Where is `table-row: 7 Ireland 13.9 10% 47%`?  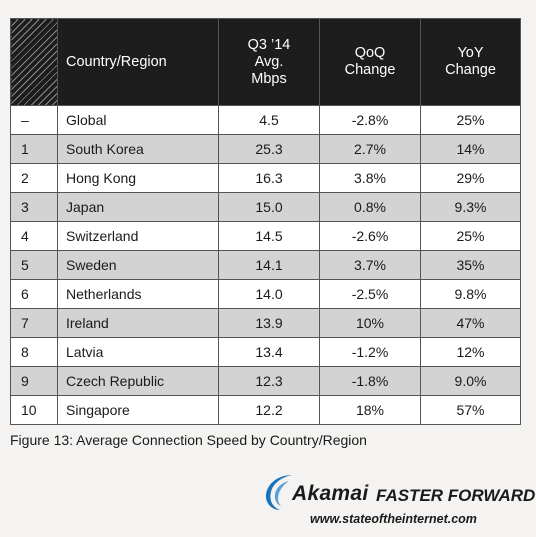 table-row: 7 Ireland 13.9 10% 47% is located at coordinates (265, 323).